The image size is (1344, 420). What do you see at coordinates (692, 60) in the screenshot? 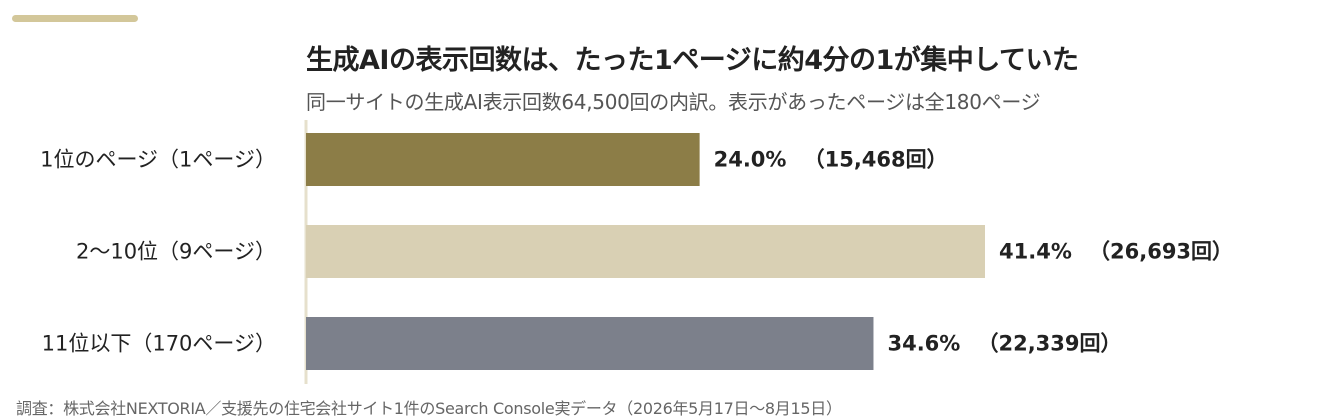
I see `chart-title: 生成AIの表示回数は、たった1ページに約4分の1が集中していた` at bounding box center [692, 60].